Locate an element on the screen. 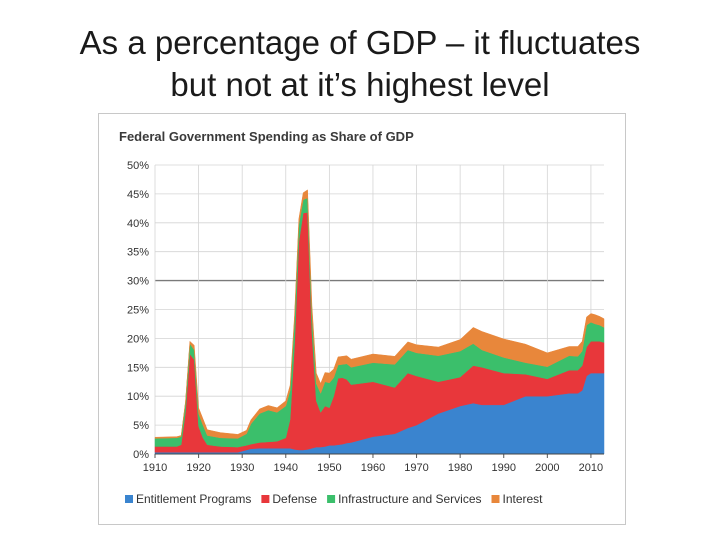 Image resolution: width=720 pixels, height=540 pixels. legend-label-interest: Interest is located at coordinates (523, 499).